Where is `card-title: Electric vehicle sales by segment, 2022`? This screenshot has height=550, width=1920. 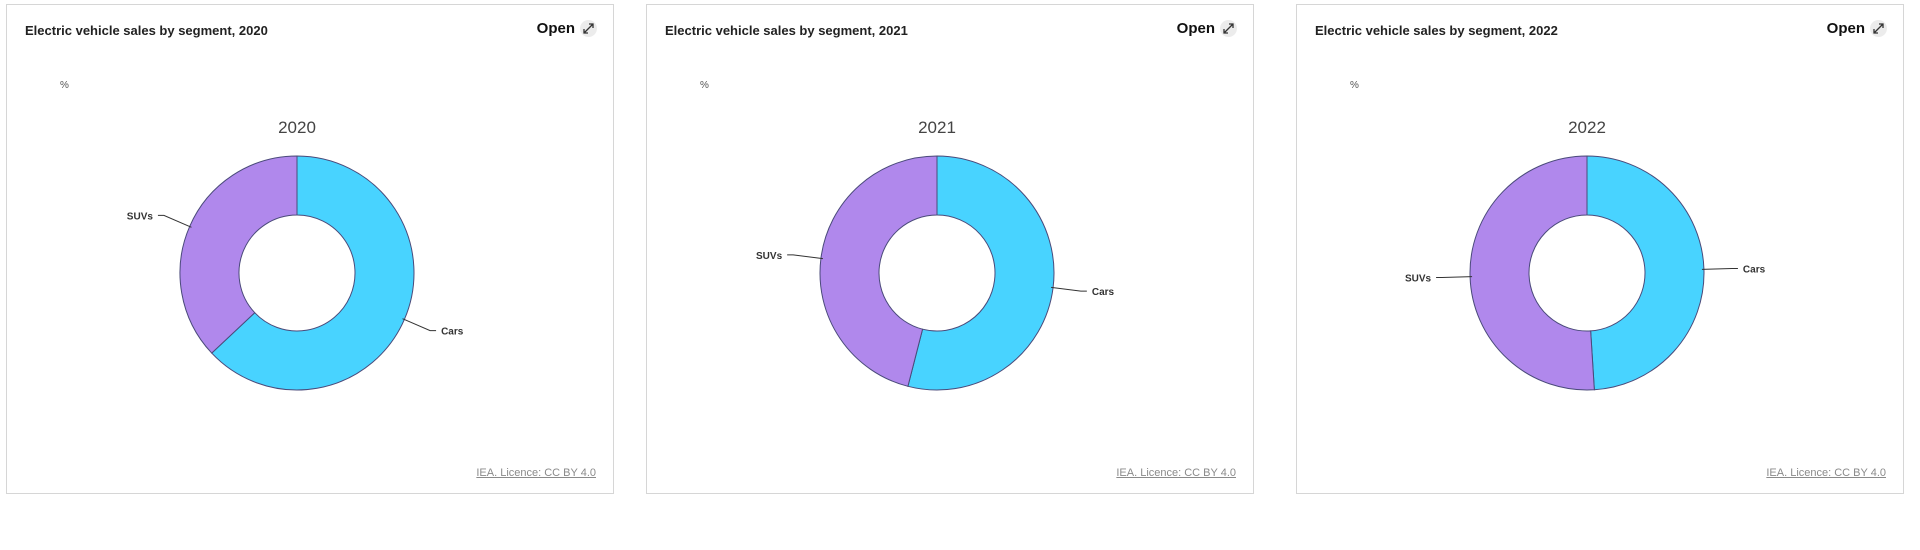
card-title: Electric vehicle sales by segment, 2022 is located at coordinates (1436, 30).